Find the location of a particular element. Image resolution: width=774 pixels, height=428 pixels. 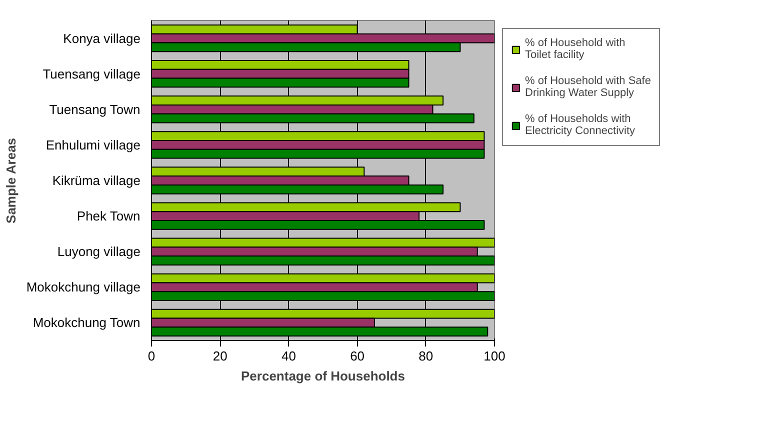

x-tick-label: 60 is located at coordinates (357, 356).